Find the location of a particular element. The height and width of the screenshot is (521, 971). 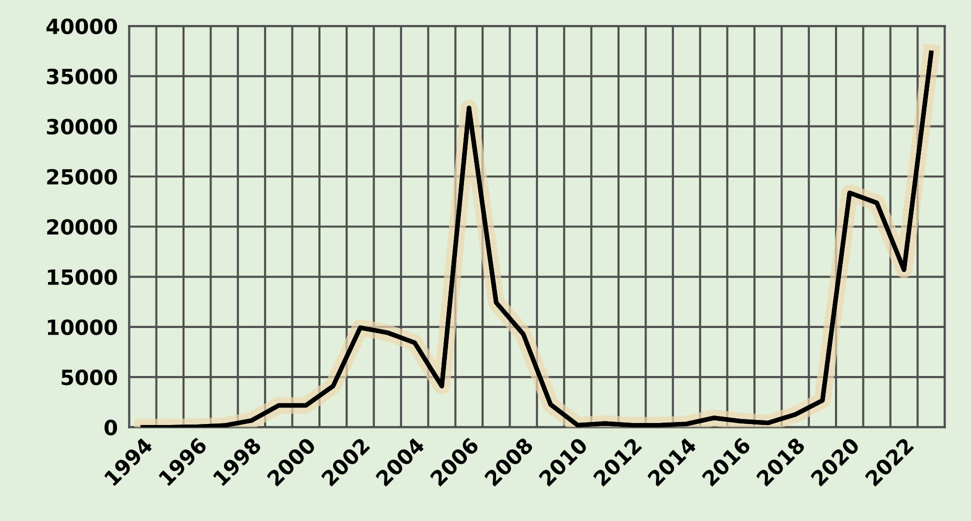

y-tick-label: 15000 is located at coordinates (83, 277).